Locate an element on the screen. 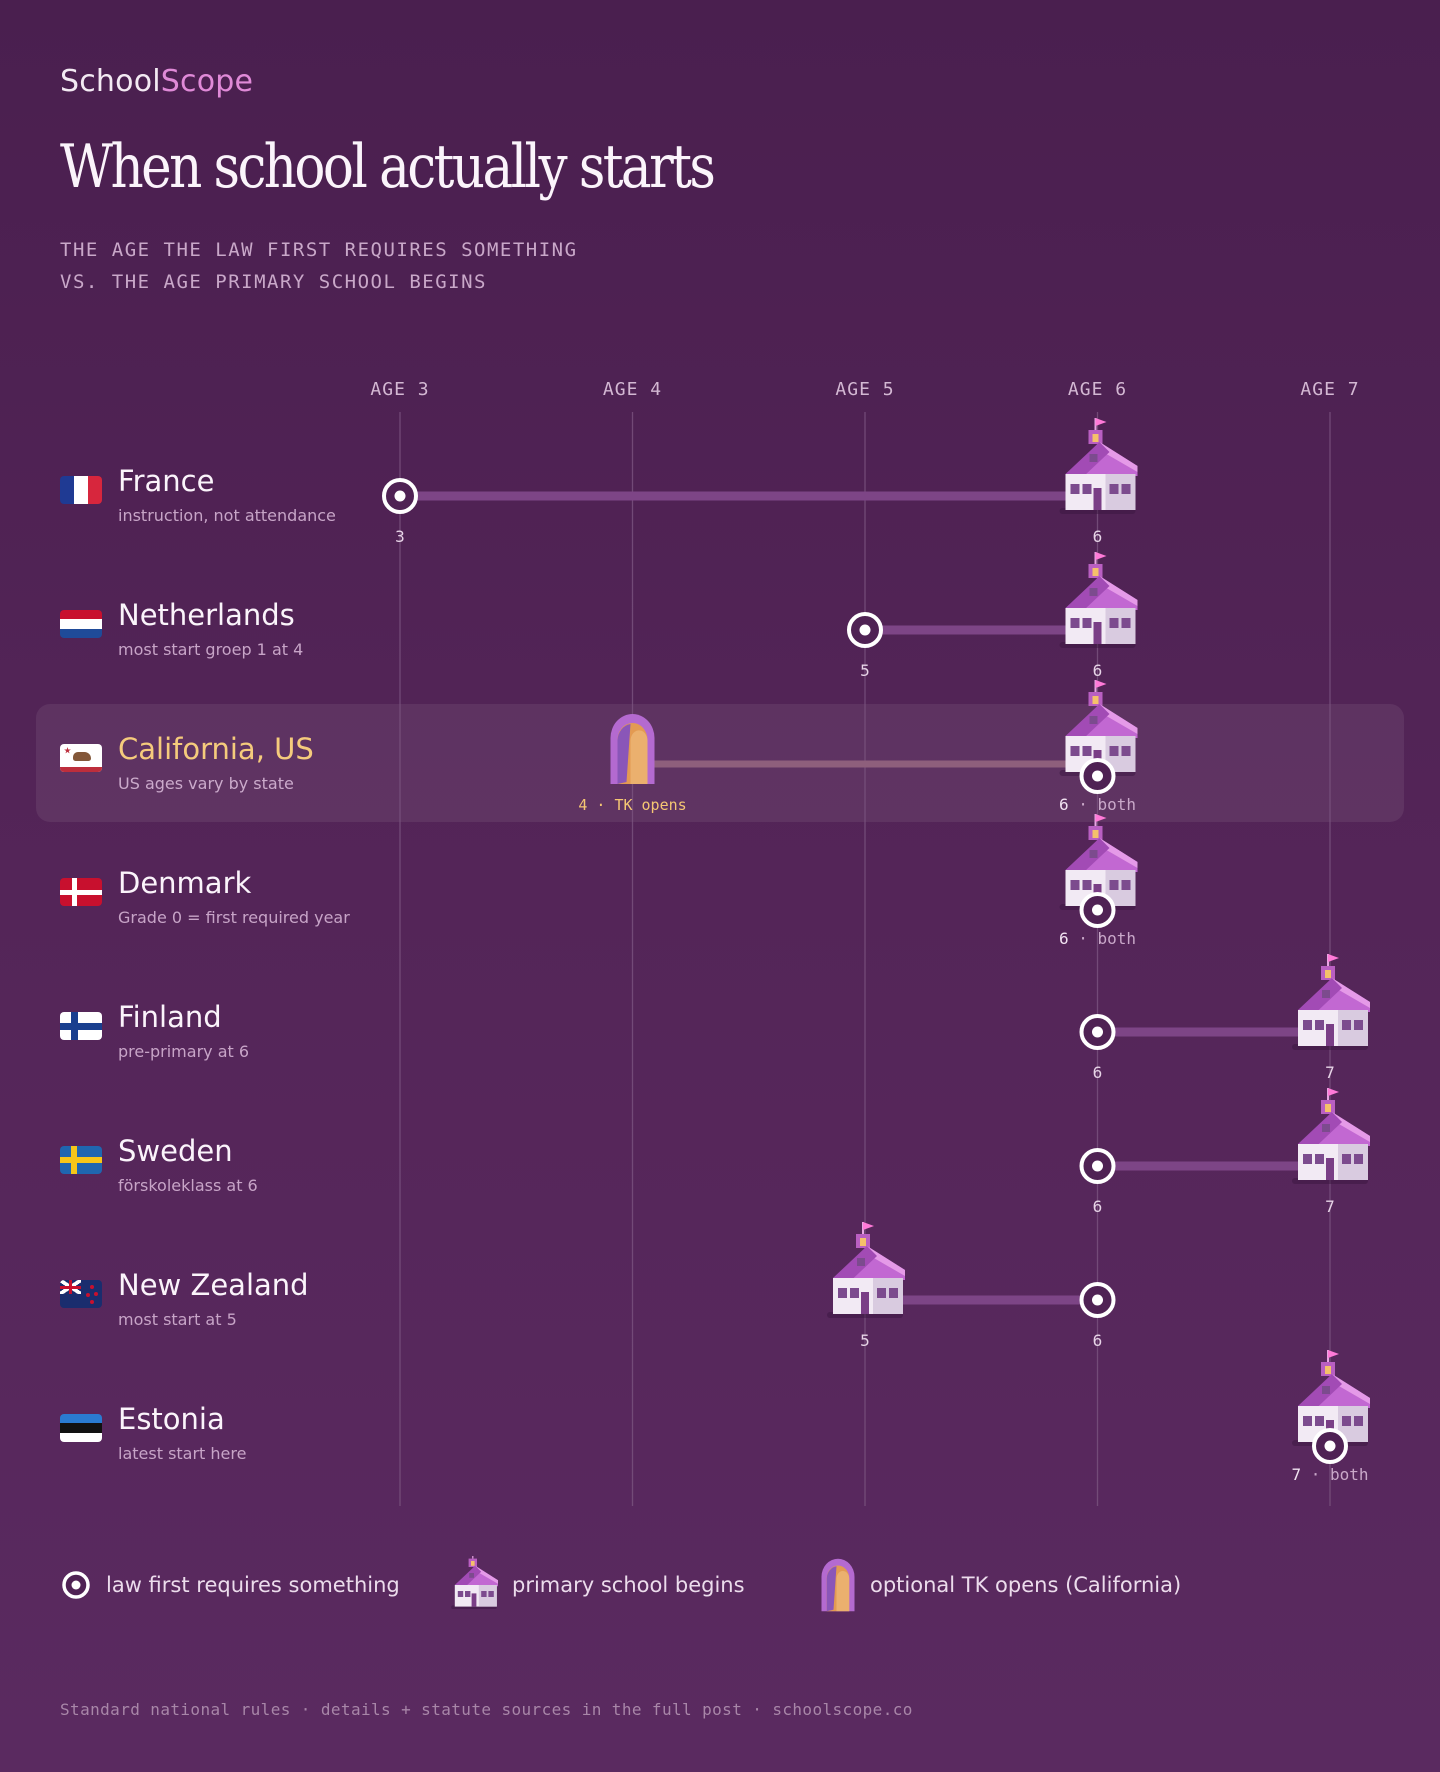 This screenshot has width=1440, height=1772. subtitle-line-2: VS. THE AGE PRIMARY SCHOOL BEGINS is located at coordinates (273, 282).